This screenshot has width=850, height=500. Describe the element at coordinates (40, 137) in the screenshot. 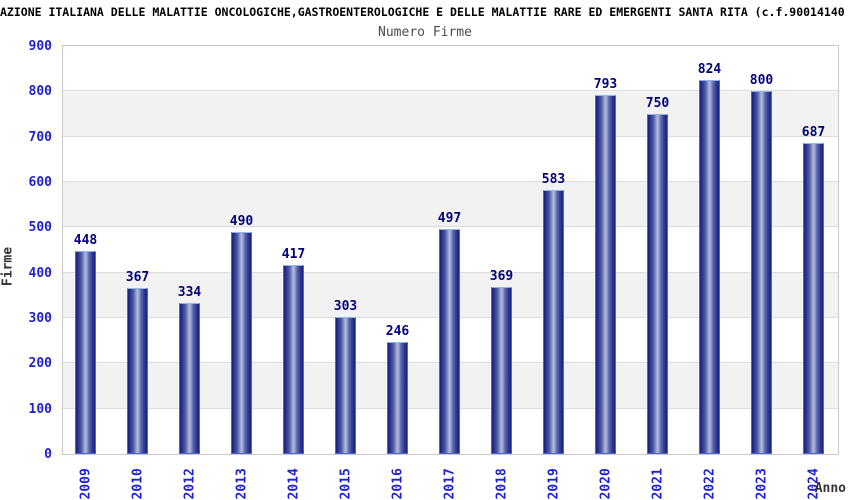

I see `y-tick-label: 700` at that location.